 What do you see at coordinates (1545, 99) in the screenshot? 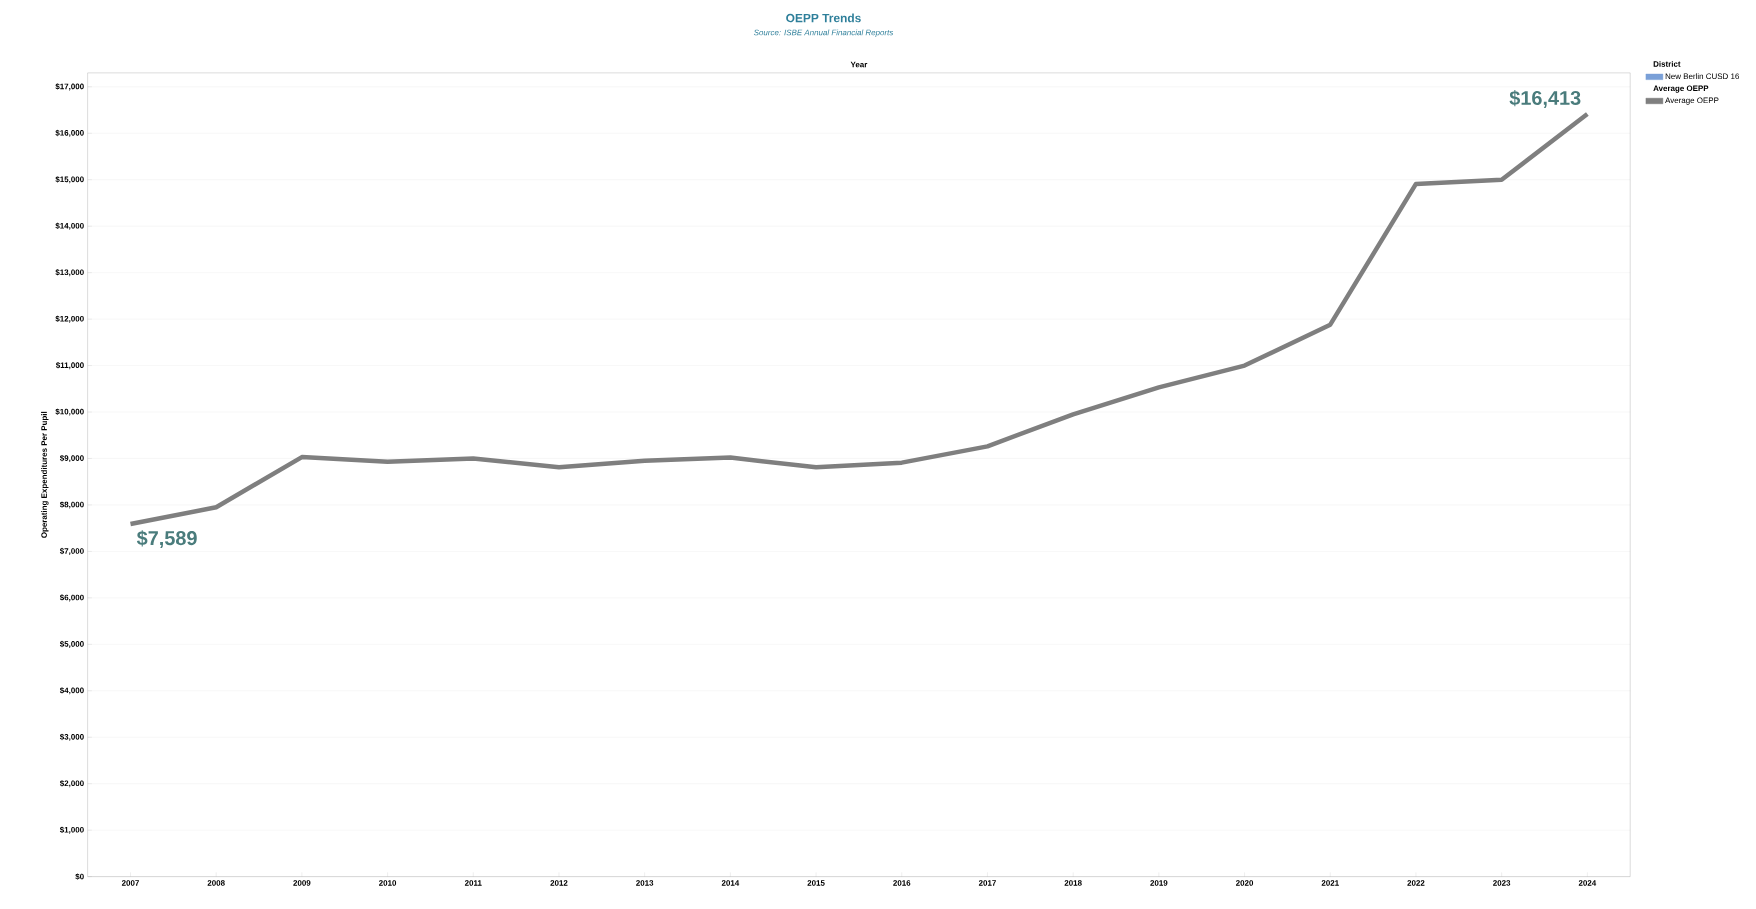
I see `annotation: $16,413` at bounding box center [1545, 99].